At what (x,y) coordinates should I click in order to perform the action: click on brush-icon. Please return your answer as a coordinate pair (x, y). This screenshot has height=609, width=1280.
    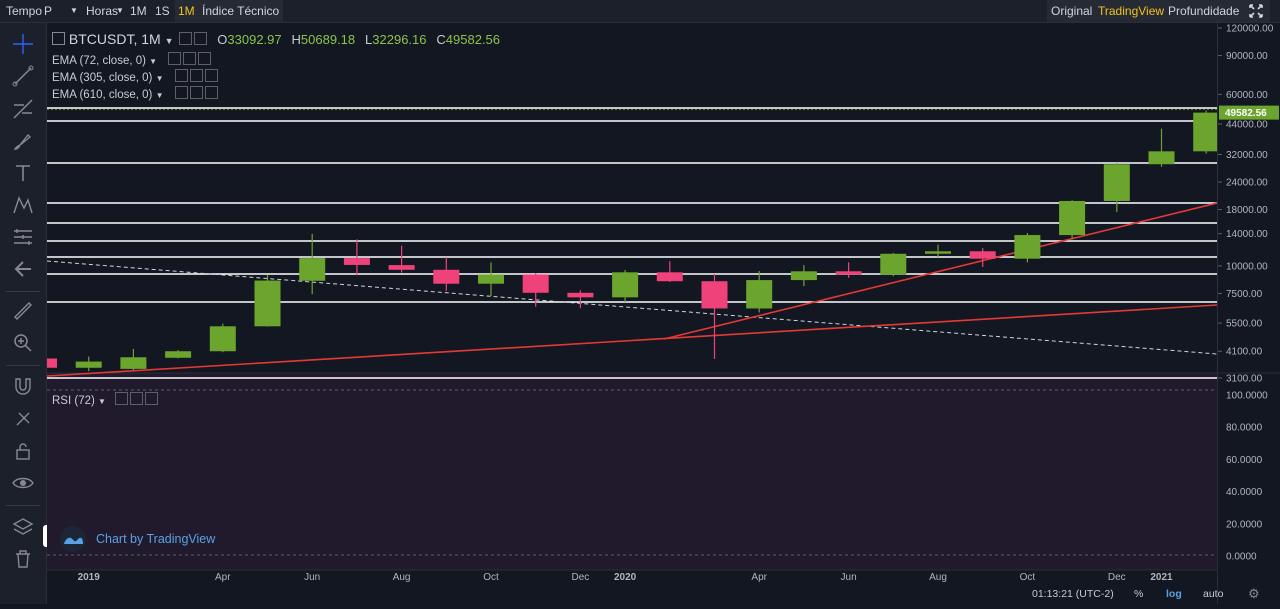
    Looking at the image, I should click on (23, 141).